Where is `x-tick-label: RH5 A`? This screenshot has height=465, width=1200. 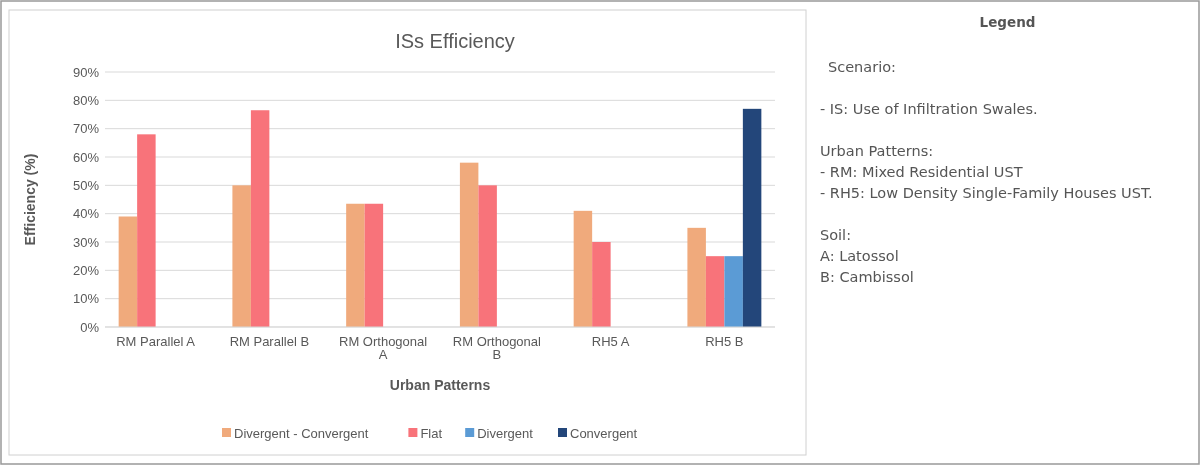 x-tick-label: RH5 A is located at coordinates (610, 341).